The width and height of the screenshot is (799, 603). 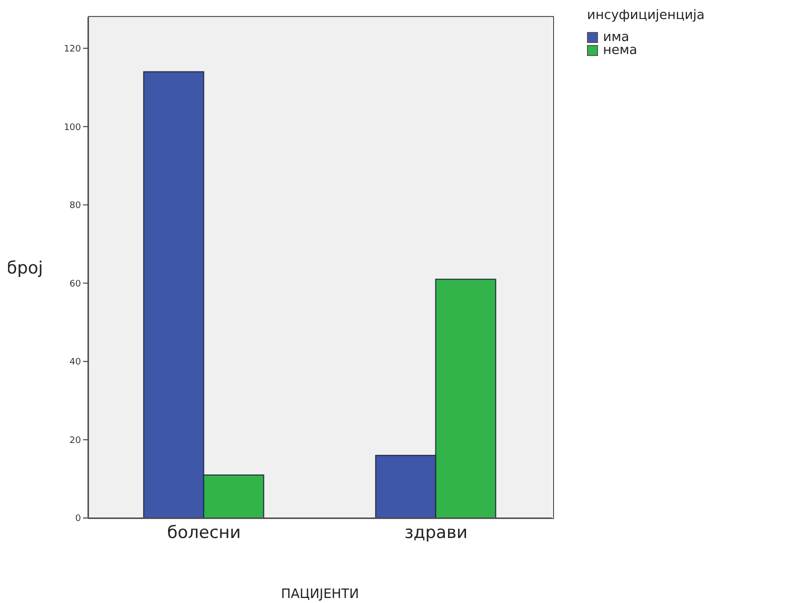 I want to click on x-tick-label: здрави, so click(x=436, y=533).